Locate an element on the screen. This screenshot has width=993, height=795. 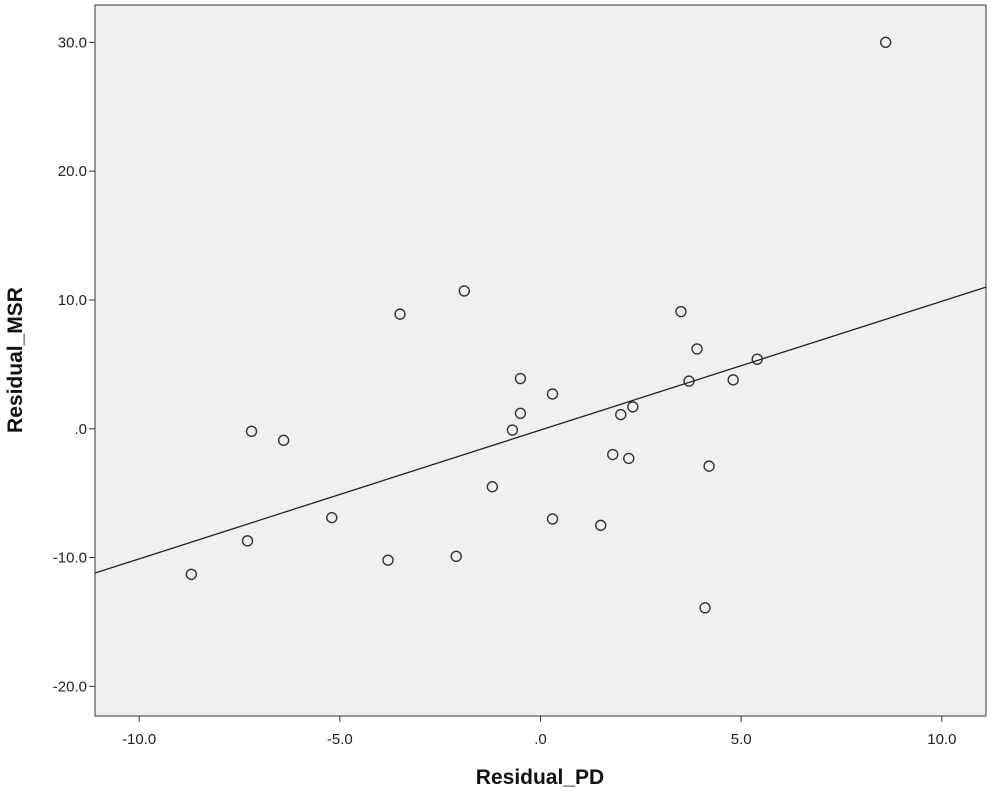
x-tick-label: -5.0 is located at coordinates (340, 739).